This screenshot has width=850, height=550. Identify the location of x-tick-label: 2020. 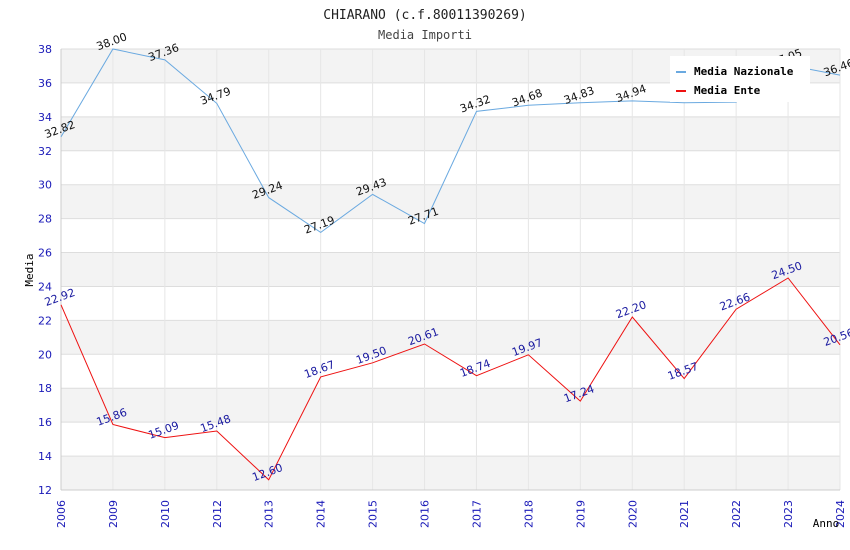
(632, 514).